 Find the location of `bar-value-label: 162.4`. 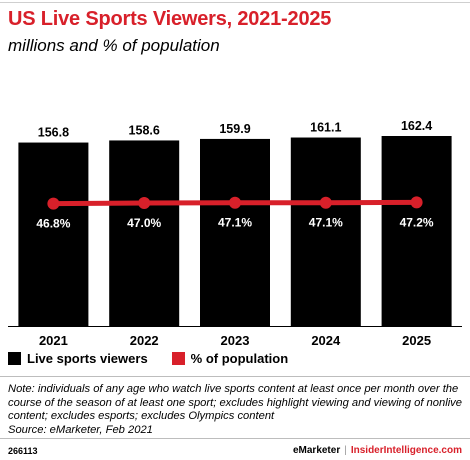

bar-value-label: 162.4 is located at coordinates (416, 126).